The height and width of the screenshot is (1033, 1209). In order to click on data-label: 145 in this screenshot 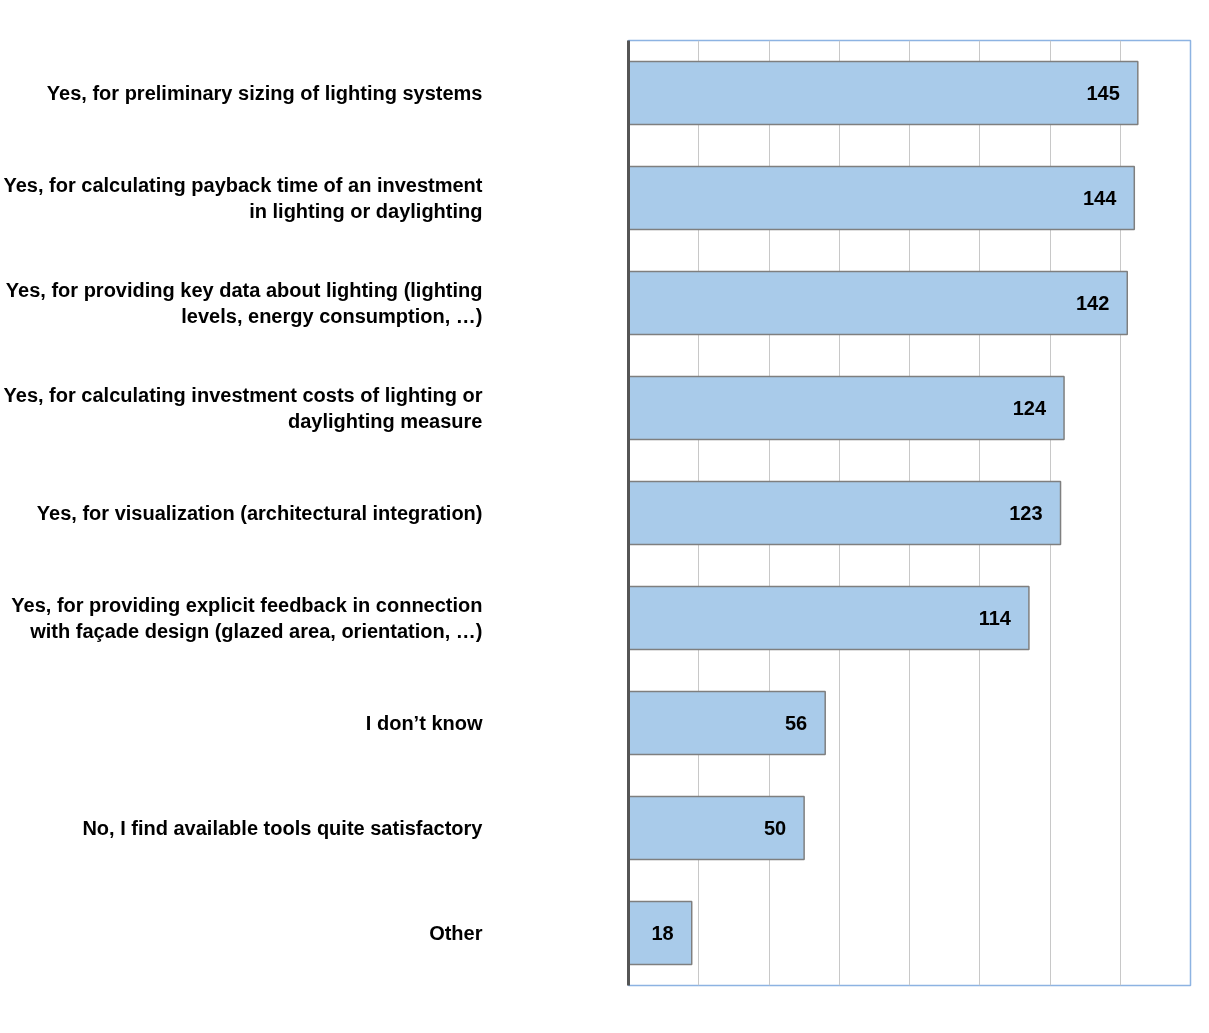, I will do `click(1103, 93)`.